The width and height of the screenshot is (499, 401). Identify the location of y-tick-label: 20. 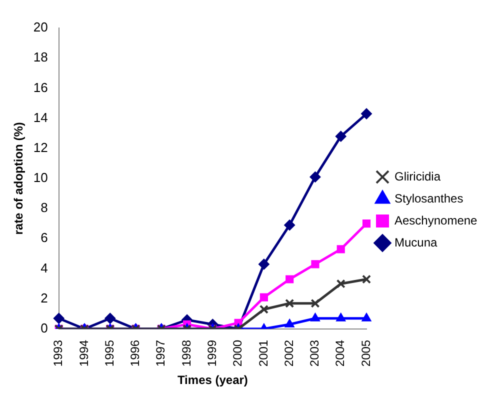
(40, 27).